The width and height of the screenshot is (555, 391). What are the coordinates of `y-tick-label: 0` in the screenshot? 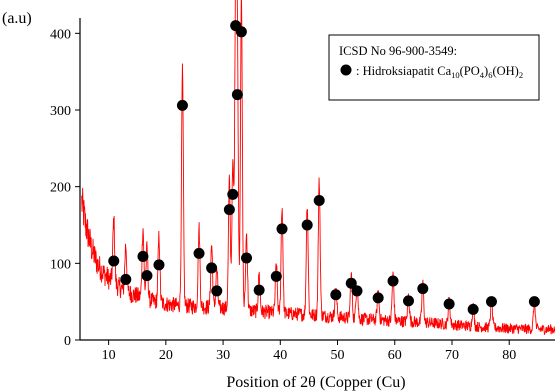 It's located at (67, 341).